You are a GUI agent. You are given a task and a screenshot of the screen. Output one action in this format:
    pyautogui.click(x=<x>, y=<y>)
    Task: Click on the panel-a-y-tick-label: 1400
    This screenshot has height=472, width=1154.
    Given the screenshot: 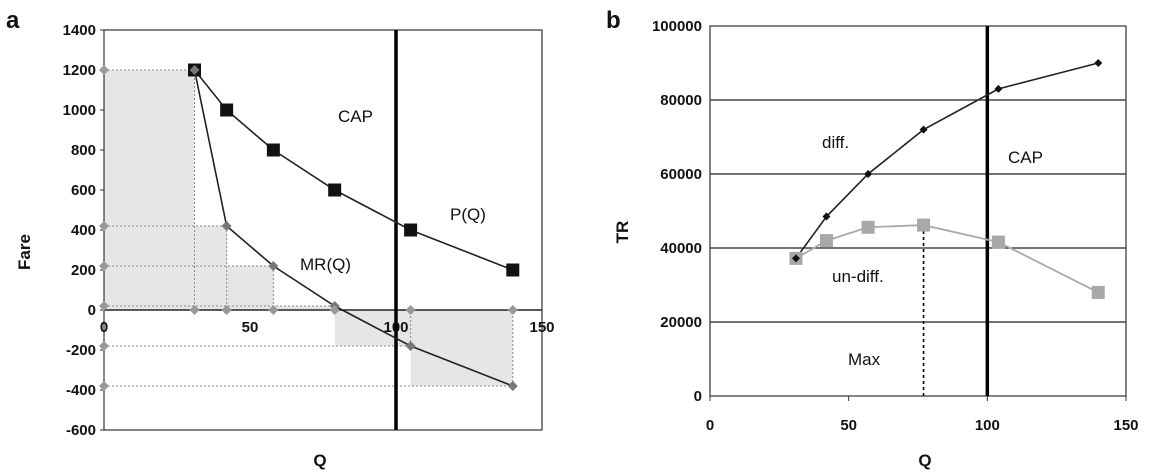 What is the action you would take?
    pyautogui.click(x=79, y=30)
    